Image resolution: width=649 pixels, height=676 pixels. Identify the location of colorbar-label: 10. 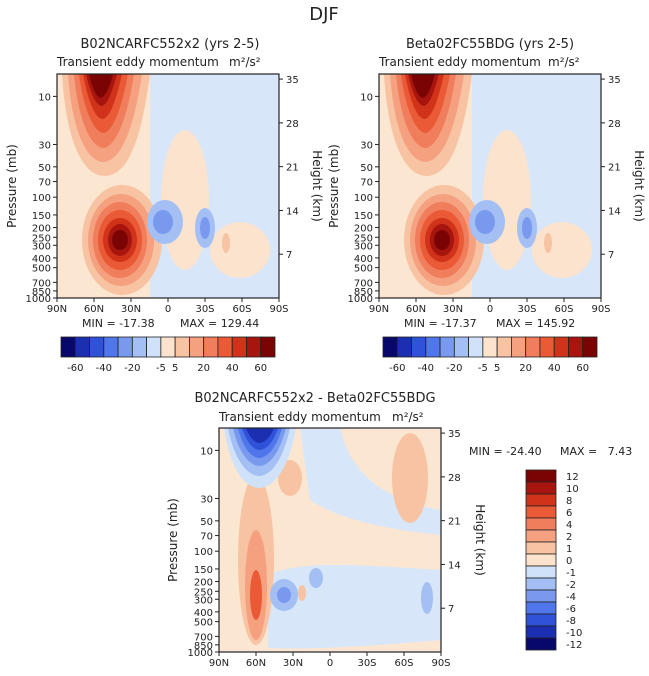
(572, 489).